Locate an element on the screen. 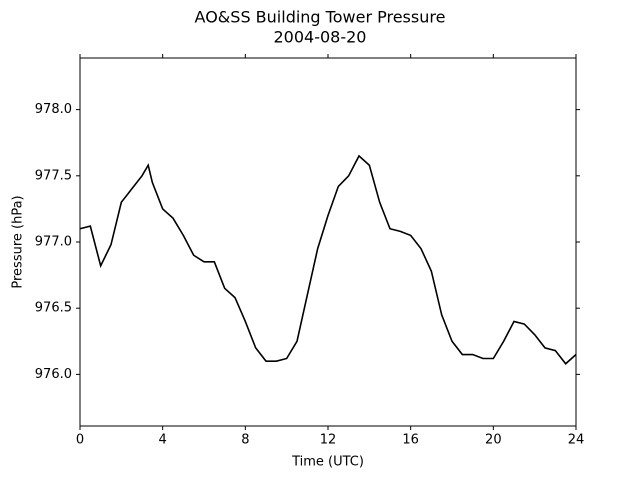  y-tick-label: 976.0 is located at coordinates (53, 374).